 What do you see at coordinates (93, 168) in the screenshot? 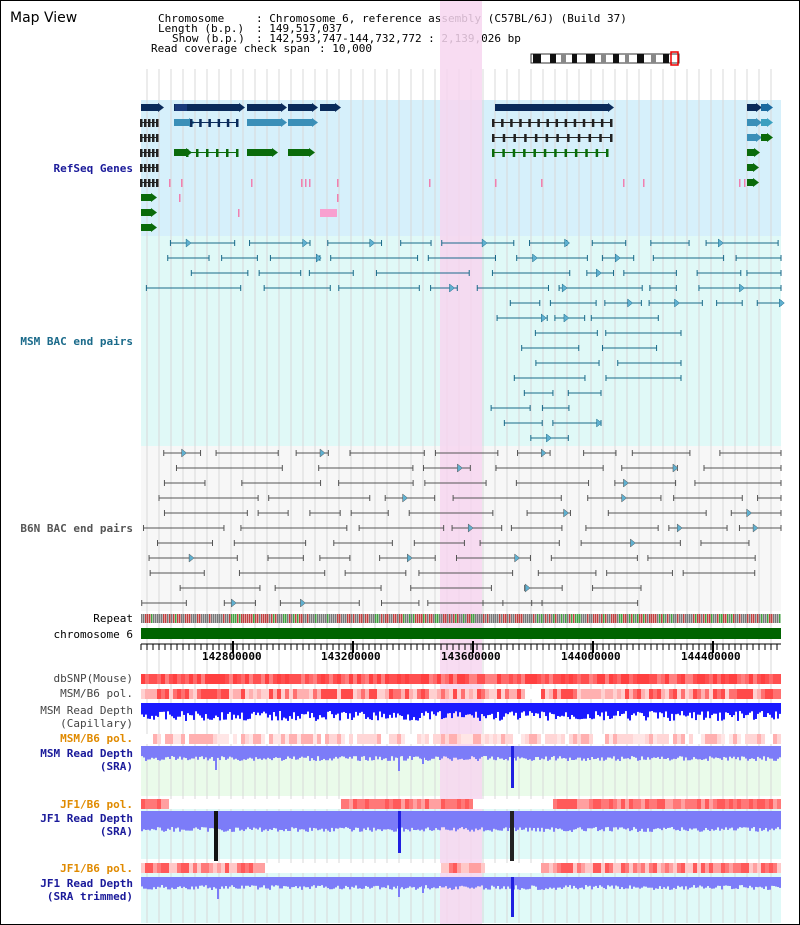
I see `refseq-genes-label: RefSeq Genes` at bounding box center [93, 168].